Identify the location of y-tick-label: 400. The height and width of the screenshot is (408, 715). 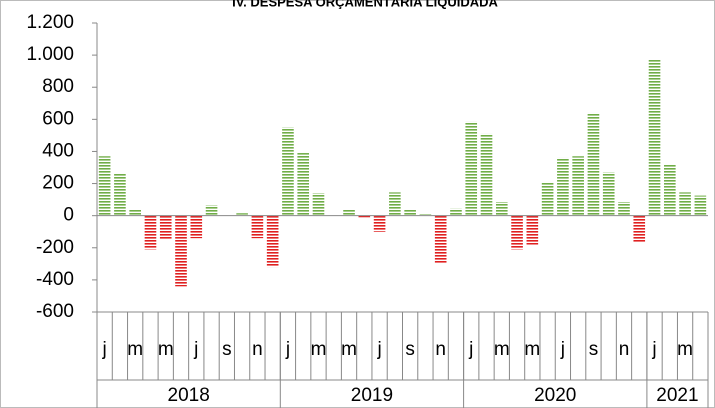
(58, 150).